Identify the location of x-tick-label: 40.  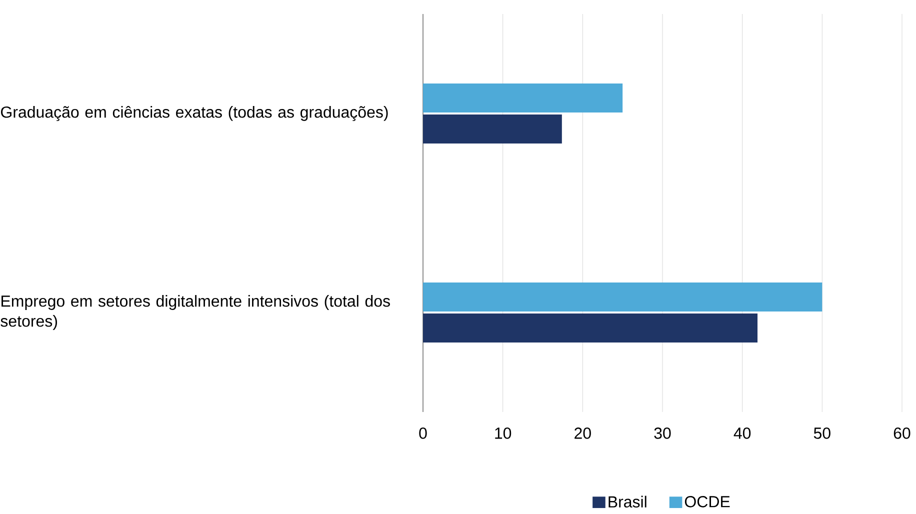
(742, 433).